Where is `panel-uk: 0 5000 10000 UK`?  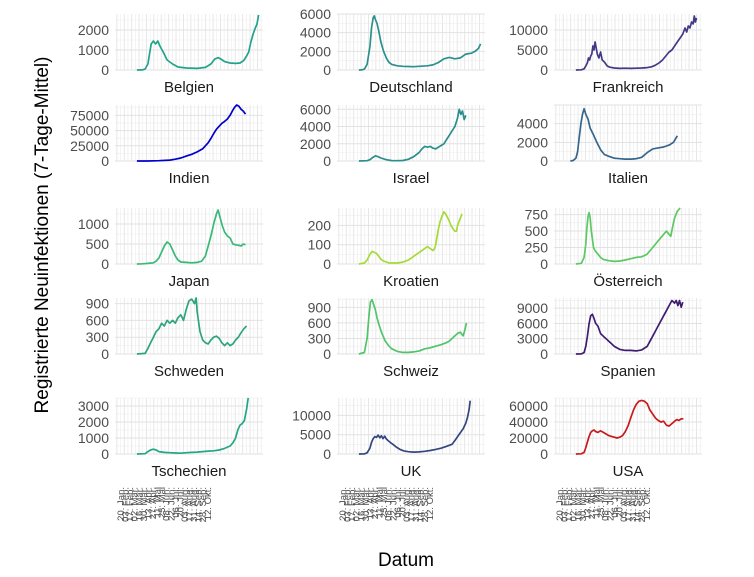
panel-uk: 0 5000 10000 UK is located at coordinates (388, 439).